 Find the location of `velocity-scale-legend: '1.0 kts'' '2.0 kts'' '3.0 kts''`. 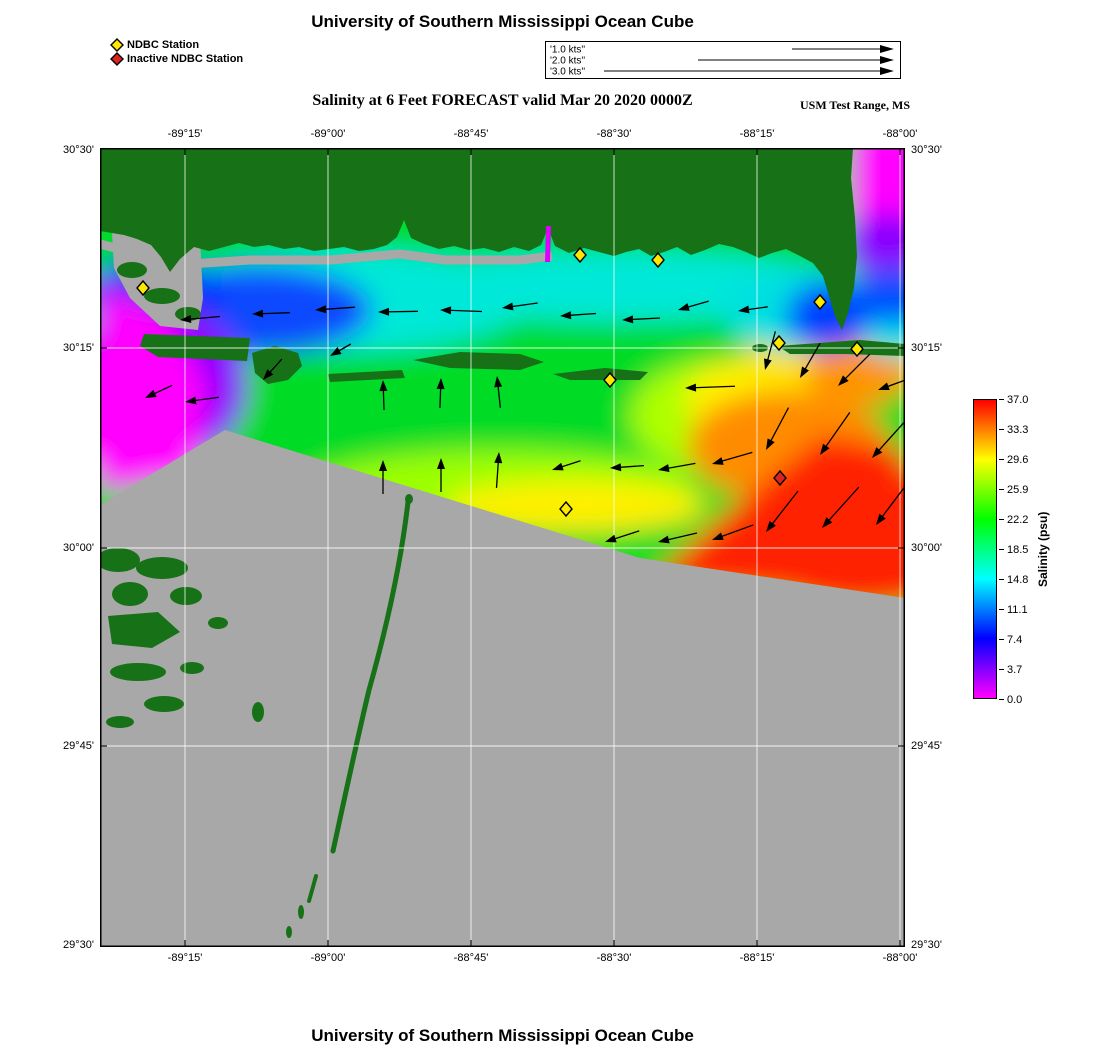

velocity-scale-legend: '1.0 kts'' '2.0 kts'' '3.0 kts'' is located at coordinates (723, 60).